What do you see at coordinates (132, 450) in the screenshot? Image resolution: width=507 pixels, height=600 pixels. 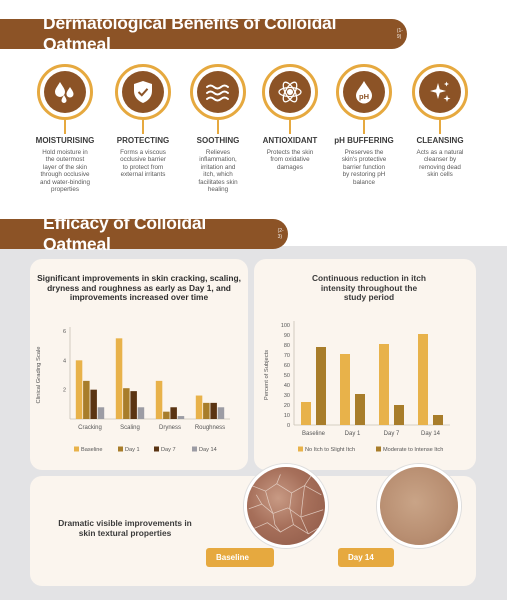 I see `legend-label: Day 1` at bounding box center [132, 450].